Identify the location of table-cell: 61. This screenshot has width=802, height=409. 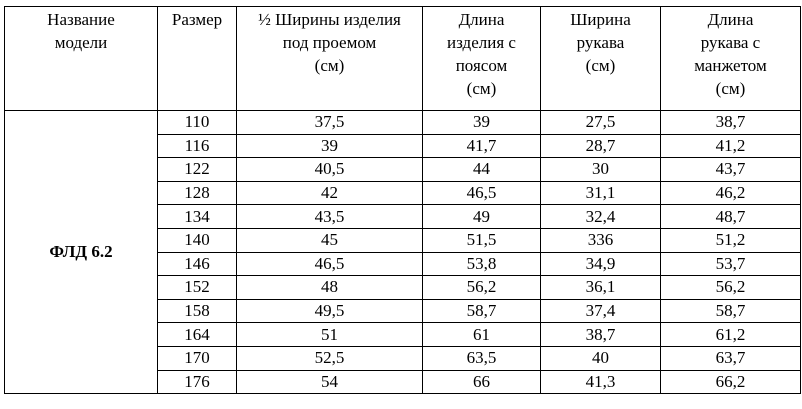
(481, 334).